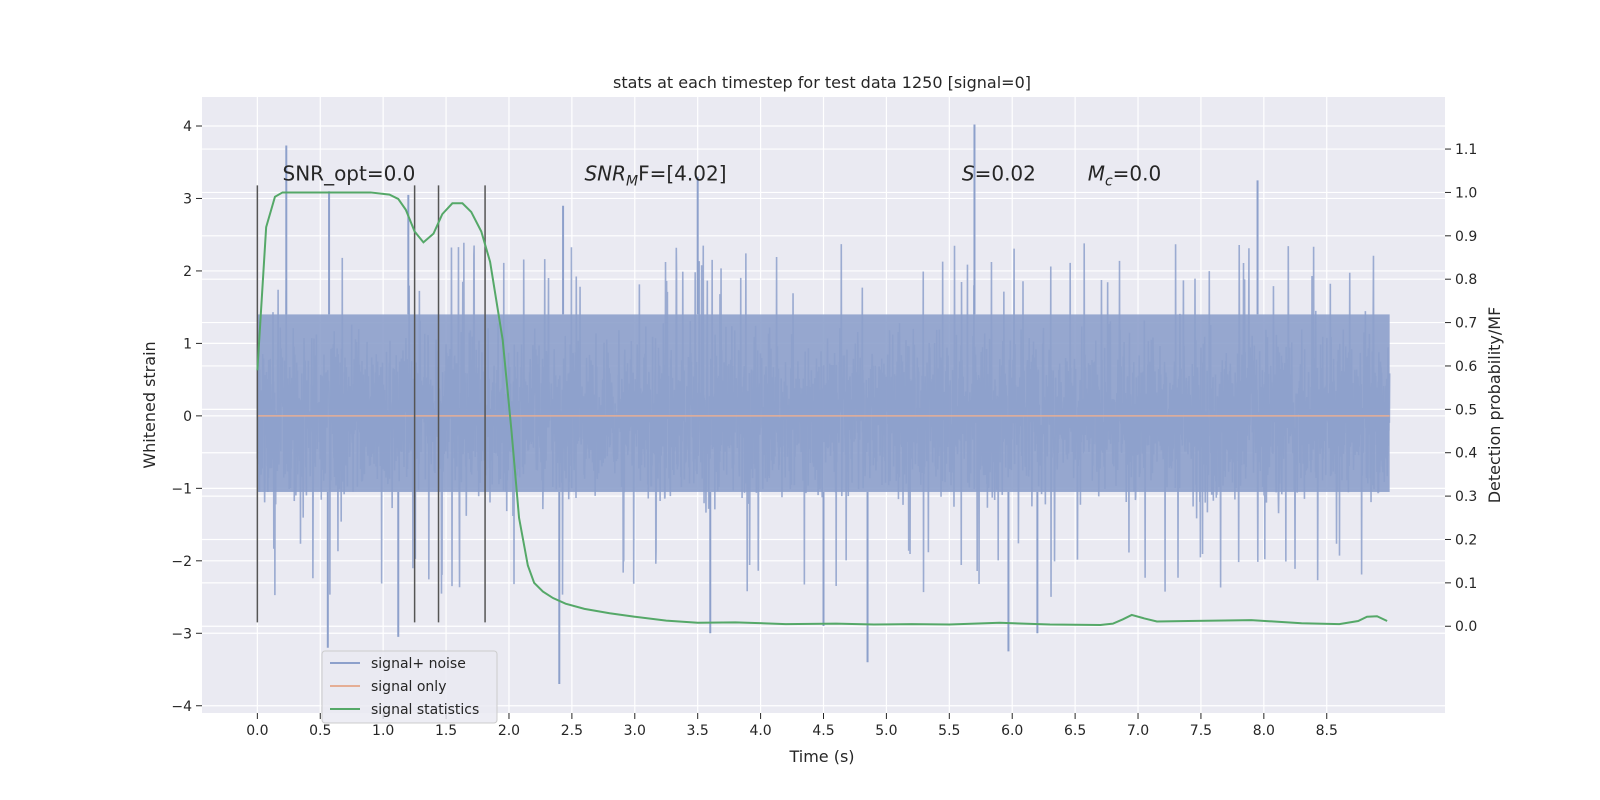  What do you see at coordinates (1096, 173) in the screenshot?
I see `annotation-3-symbol: M` at bounding box center [1096, 173].